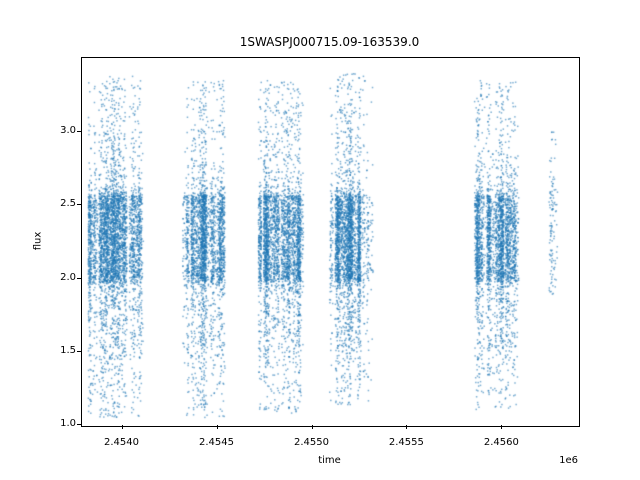 The image size is (640, 480). What do you see at coordinates (311, 442) in the screenshot?
I see `x-tick-label: 2.4550` at bounding box center [311, 442].